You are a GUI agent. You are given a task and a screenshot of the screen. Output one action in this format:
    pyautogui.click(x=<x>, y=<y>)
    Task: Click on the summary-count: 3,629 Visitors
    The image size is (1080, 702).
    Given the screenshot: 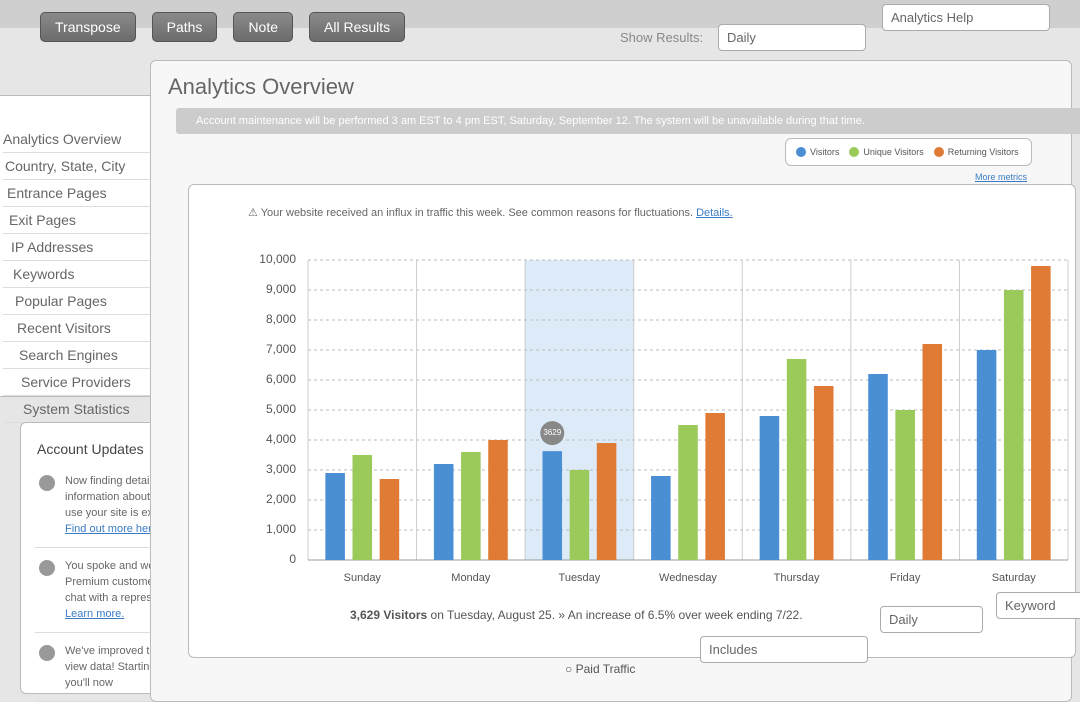 What is the action you would take?
    pyautogui.click(x=389, y=615)
    